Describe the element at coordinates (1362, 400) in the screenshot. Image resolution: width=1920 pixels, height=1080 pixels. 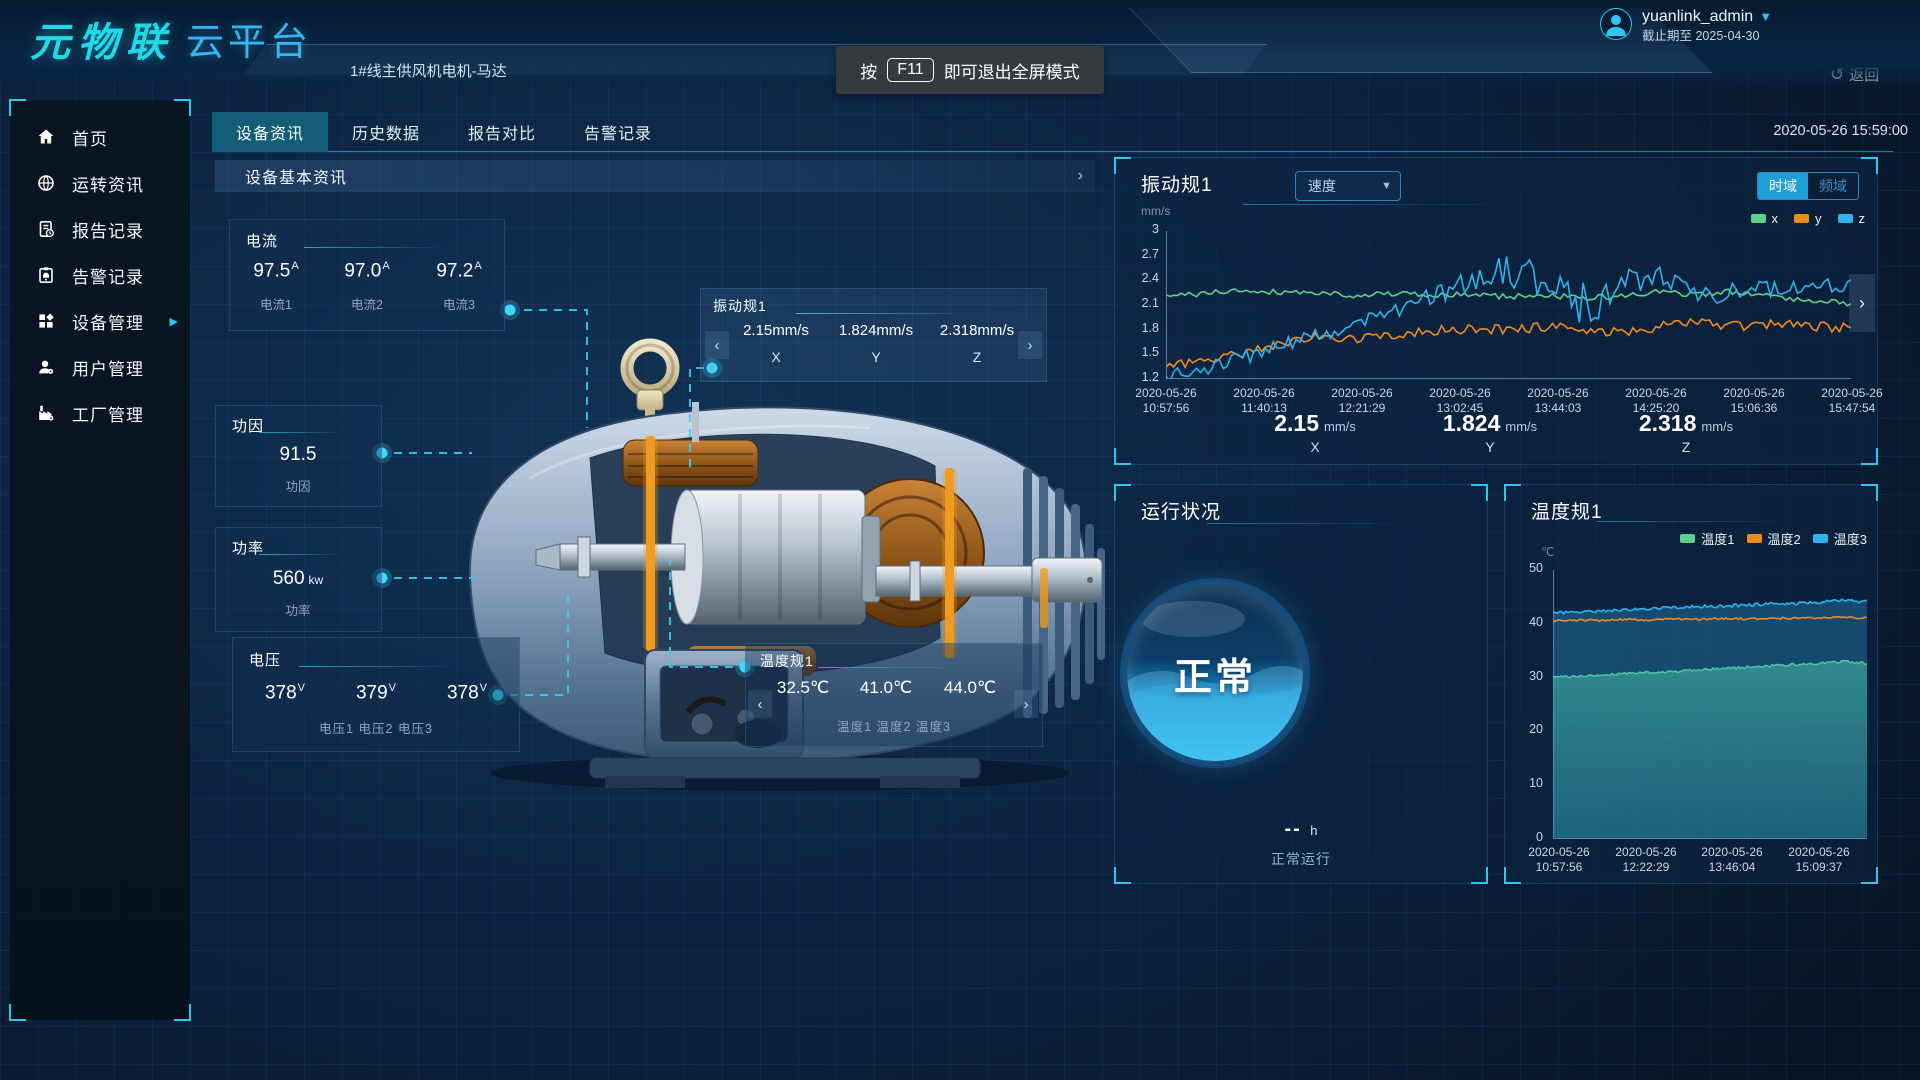
I see `x-tick: 2020-05-26 12:21:29` at that location.